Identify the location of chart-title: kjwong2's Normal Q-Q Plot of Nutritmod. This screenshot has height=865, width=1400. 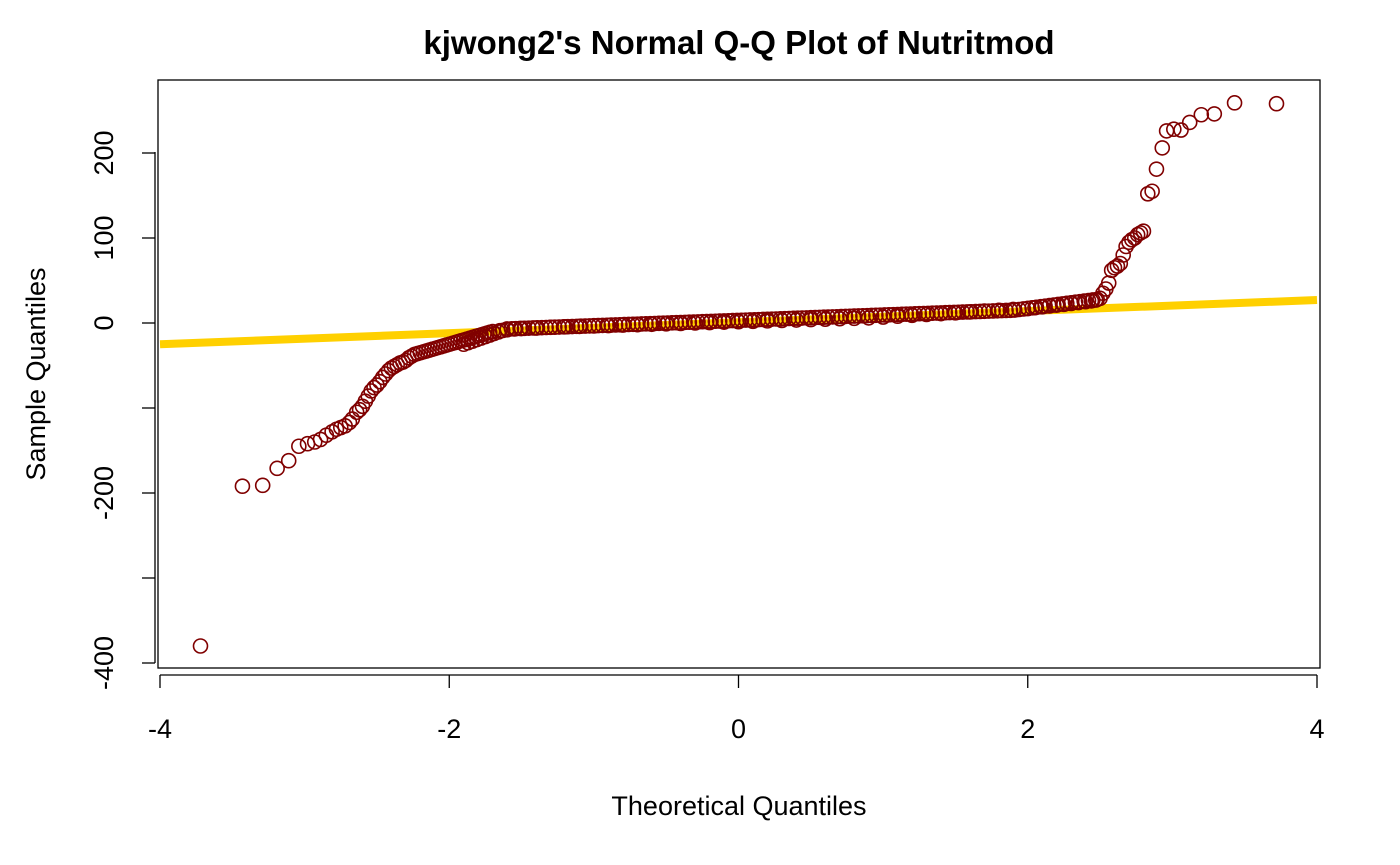
(738, 42).